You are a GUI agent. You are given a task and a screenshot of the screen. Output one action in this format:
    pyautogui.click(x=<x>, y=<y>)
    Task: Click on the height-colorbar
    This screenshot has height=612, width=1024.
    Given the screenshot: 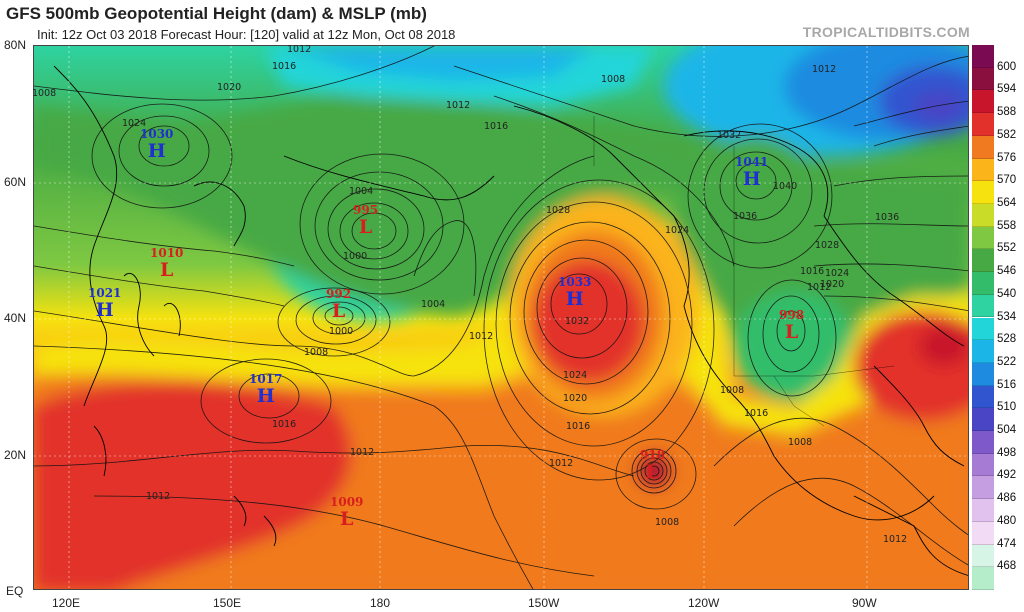 What is the action you would take?
    pyautogui.click(x=983, y=317)
    